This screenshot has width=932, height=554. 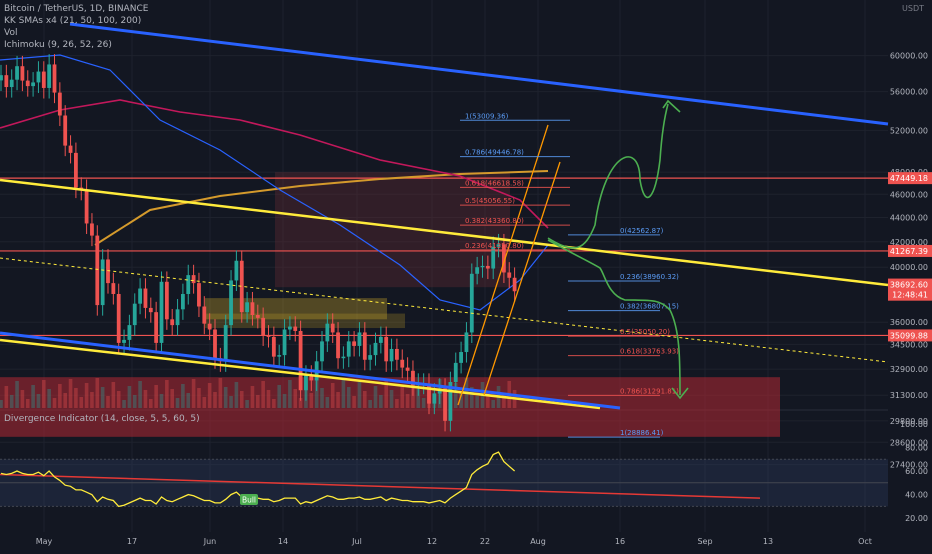 What do you see at coordinates (487, 116) in the screenshot?
I see `fib-level-label: 1(53009.36)` at bounding box center [487, 116].